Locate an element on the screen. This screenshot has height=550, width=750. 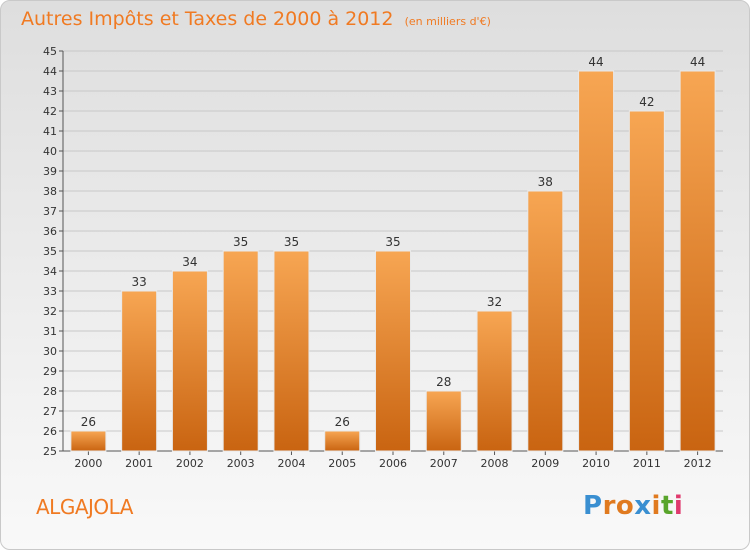
y-tick-label: 39 is located at coordinates (50, 171).